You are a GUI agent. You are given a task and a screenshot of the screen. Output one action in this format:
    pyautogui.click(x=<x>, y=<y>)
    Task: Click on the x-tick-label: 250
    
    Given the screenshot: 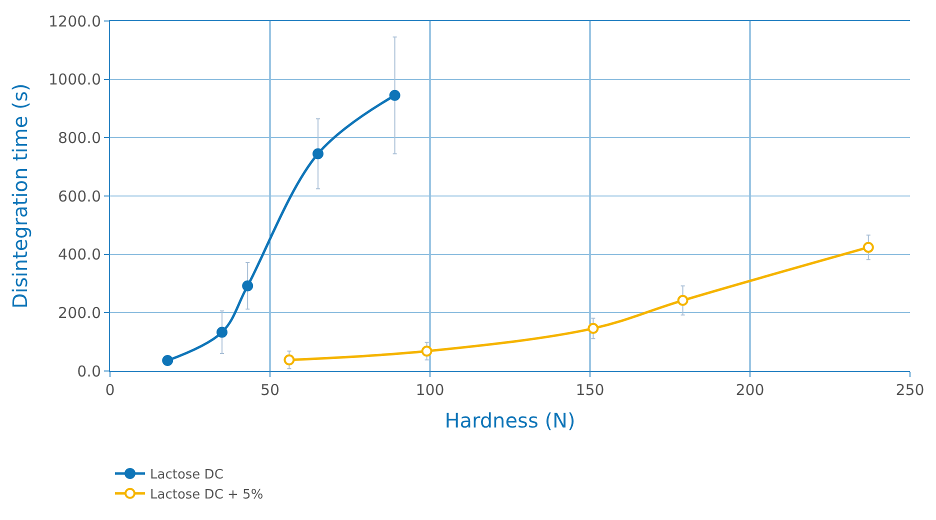 What is the action you would take?
    pyautogui.click(x=910, y=390)
    